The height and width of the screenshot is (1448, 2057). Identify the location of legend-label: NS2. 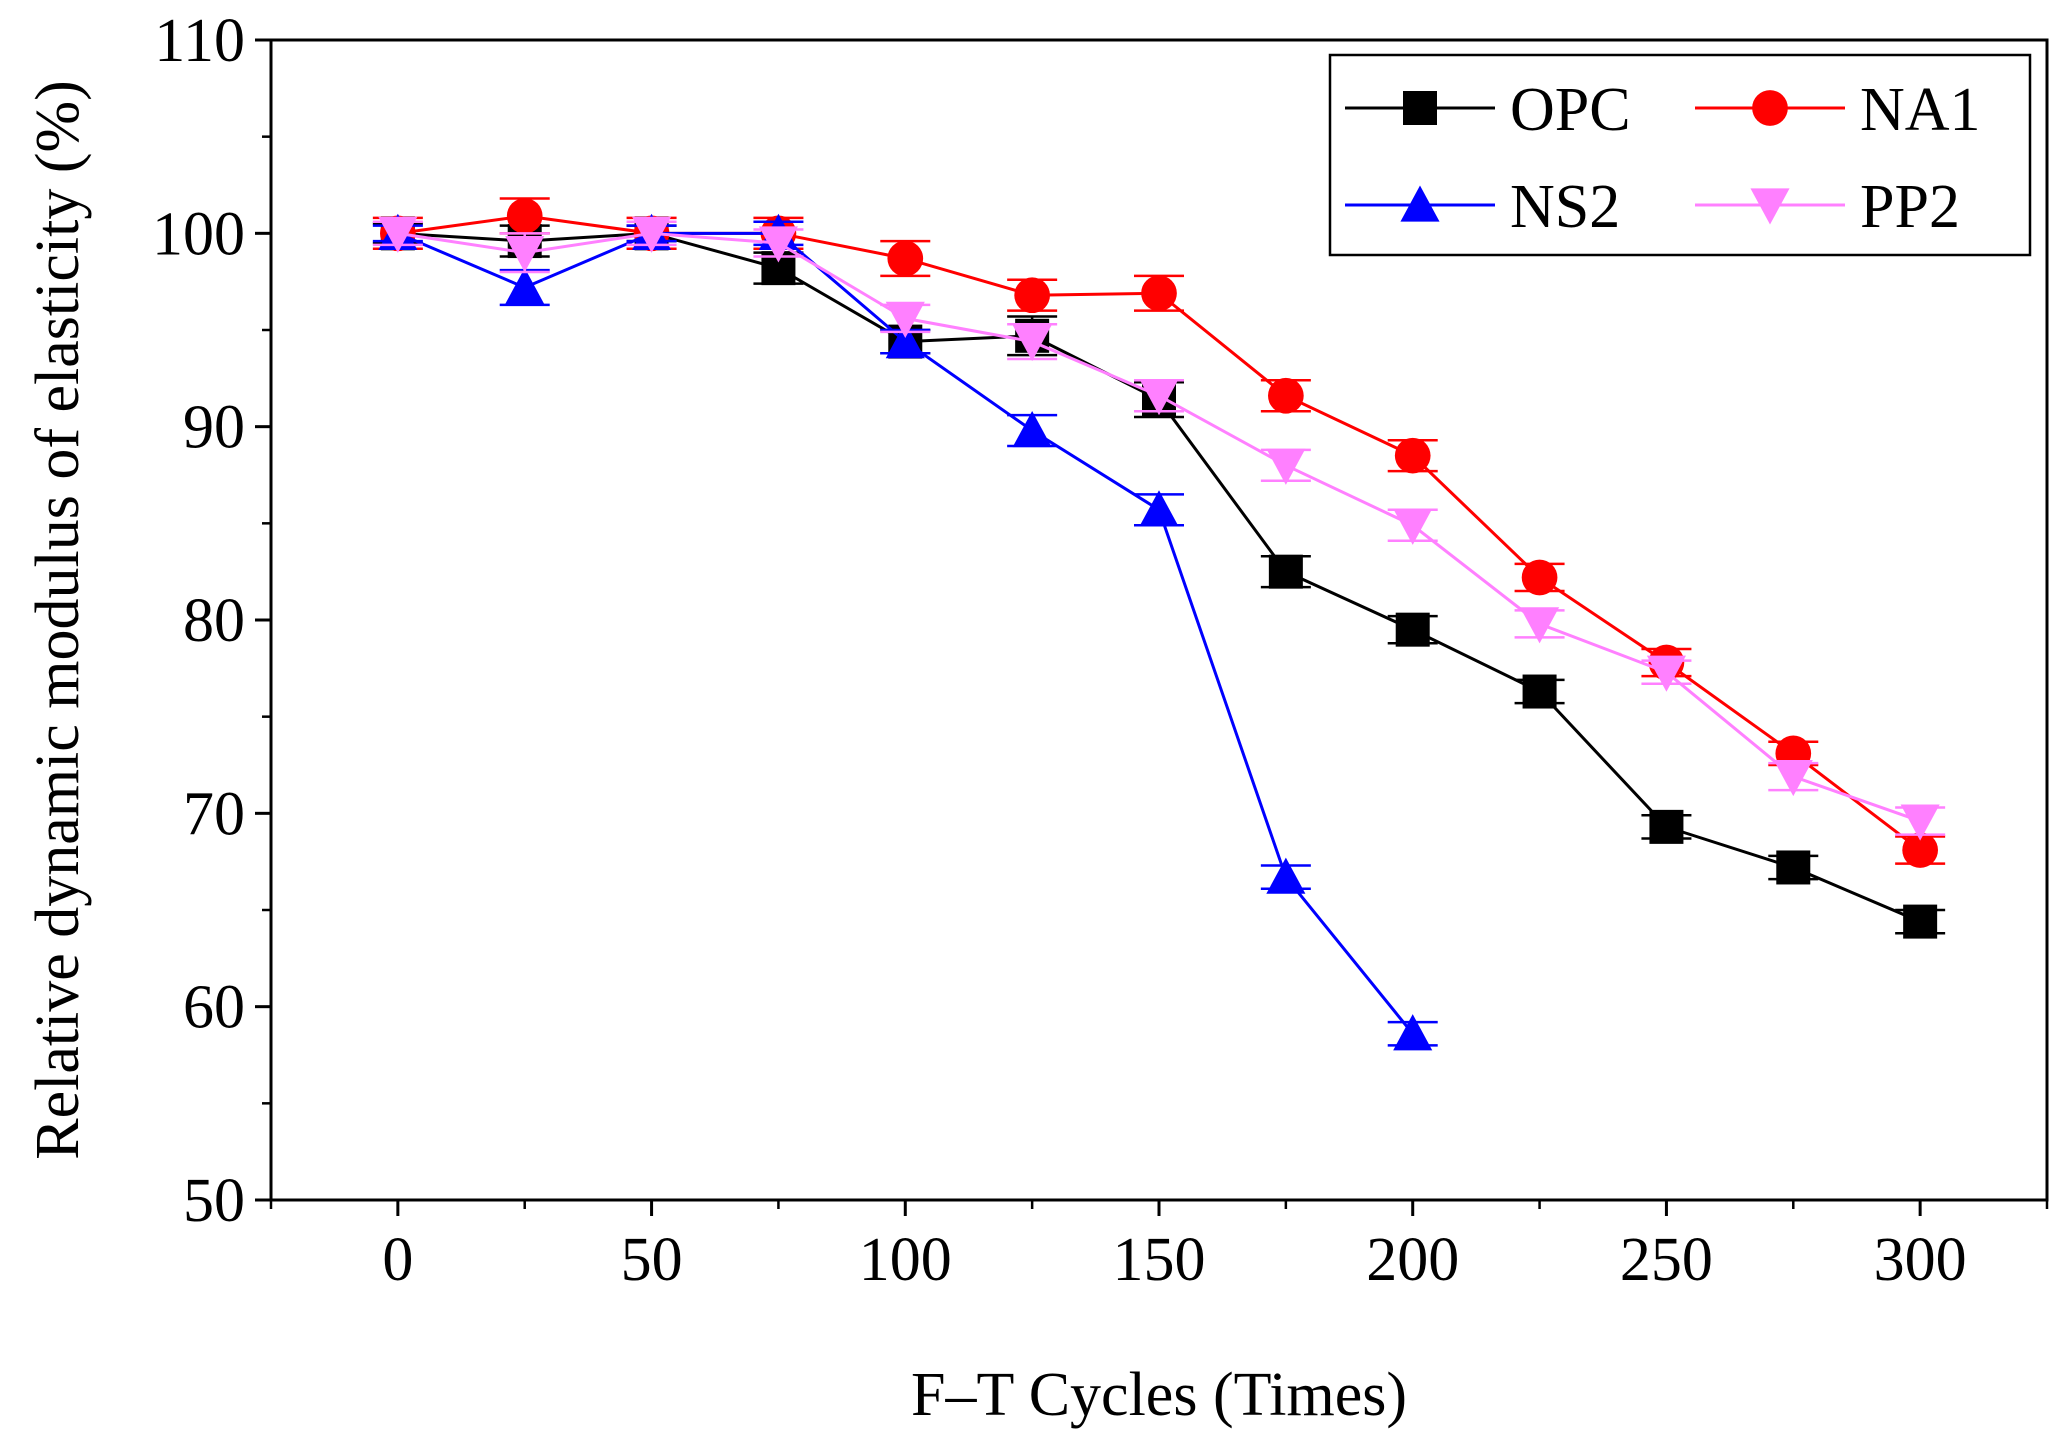
(1565, 207).